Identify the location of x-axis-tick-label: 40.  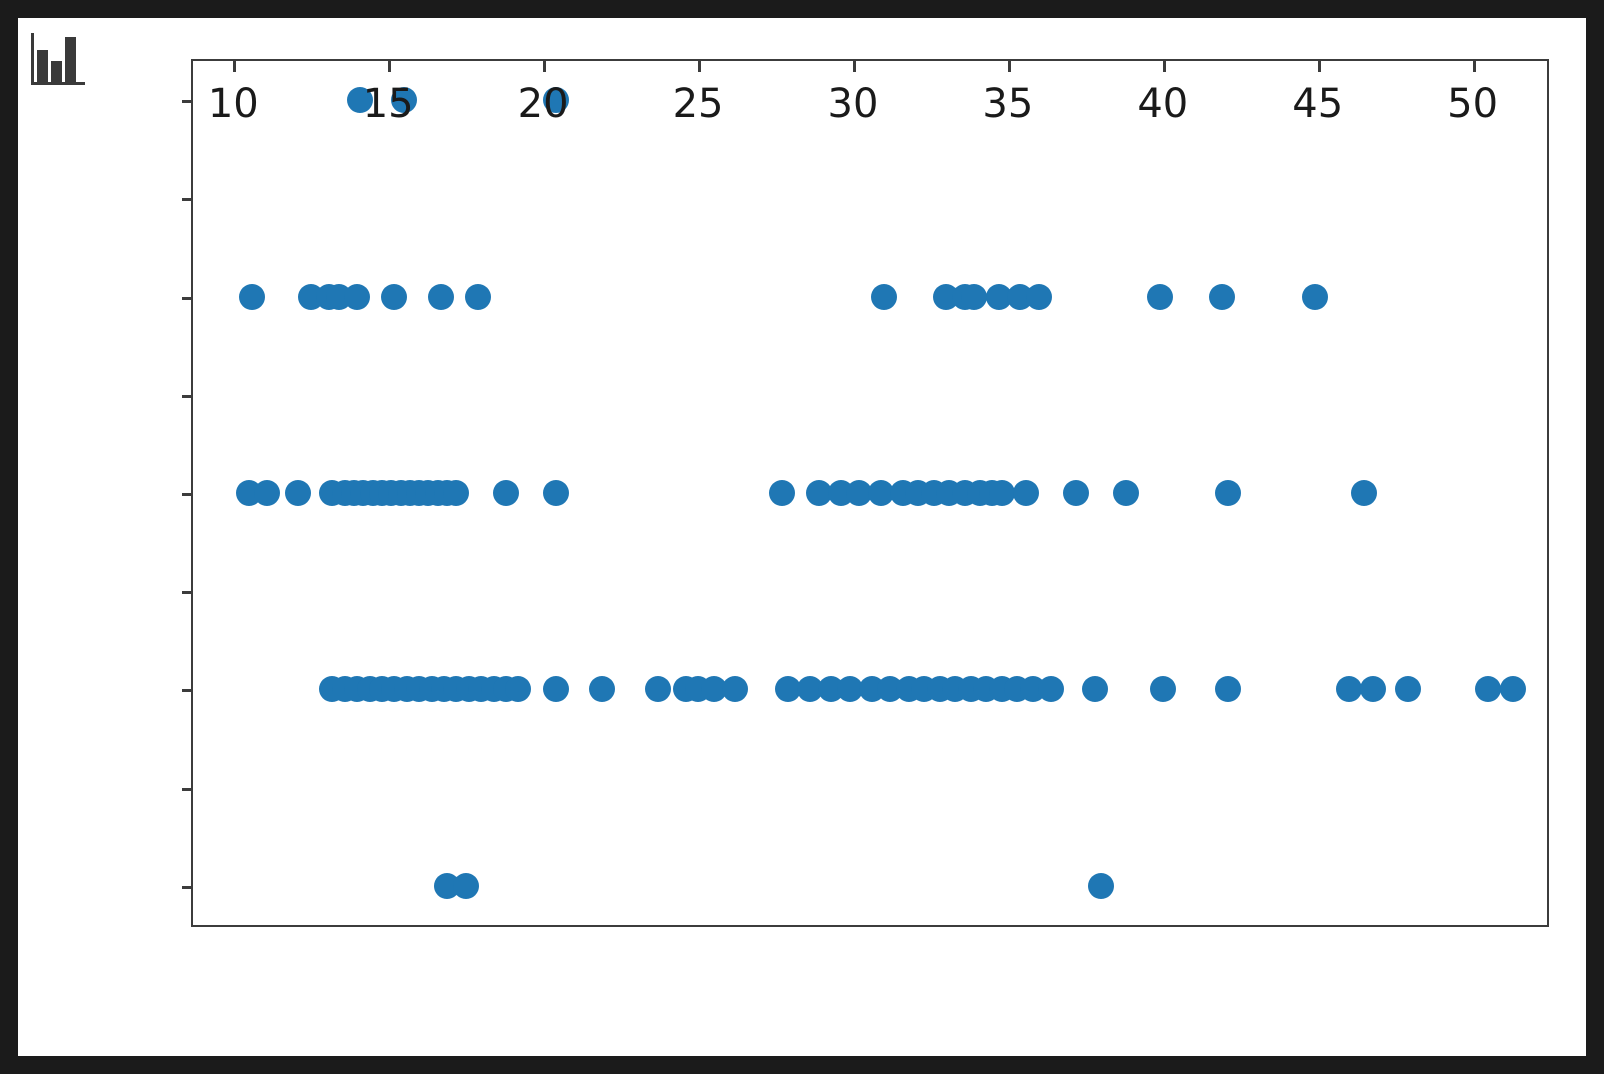
(1163, 104).